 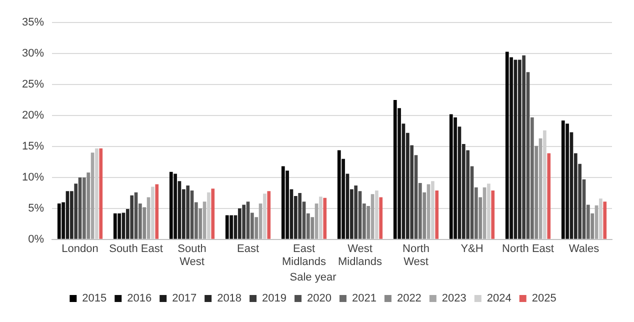 What do you see at coordinates (33, 22) in the screenshot?
I see `y-tick-label: 35%` at bounding box center [33, 22].